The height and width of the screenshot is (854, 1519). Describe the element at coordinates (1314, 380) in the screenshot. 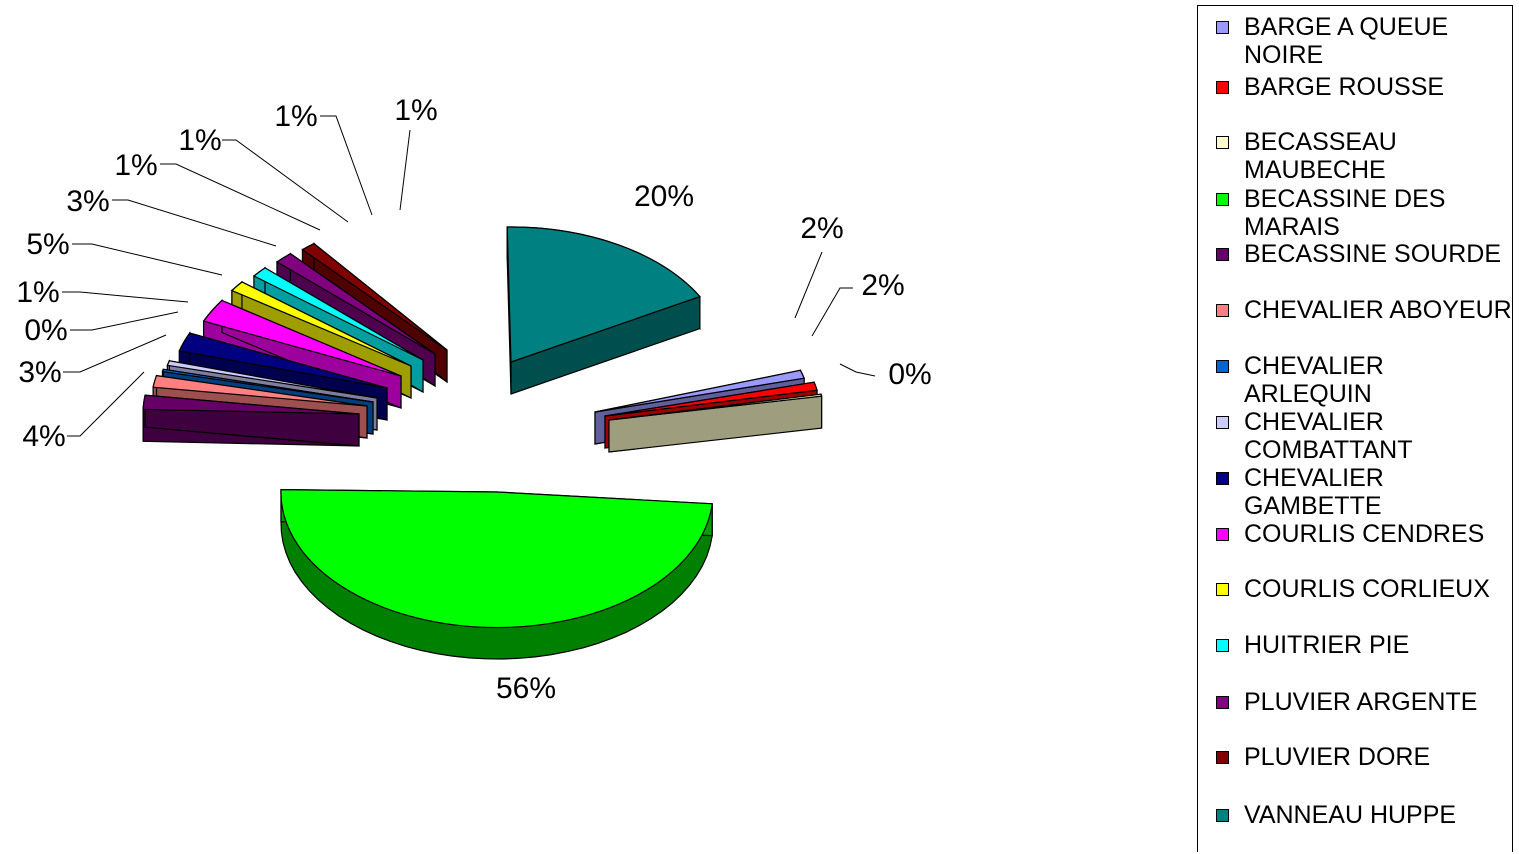

I see `legend-label: CHEVALIER ARLEQUIN` at that location.